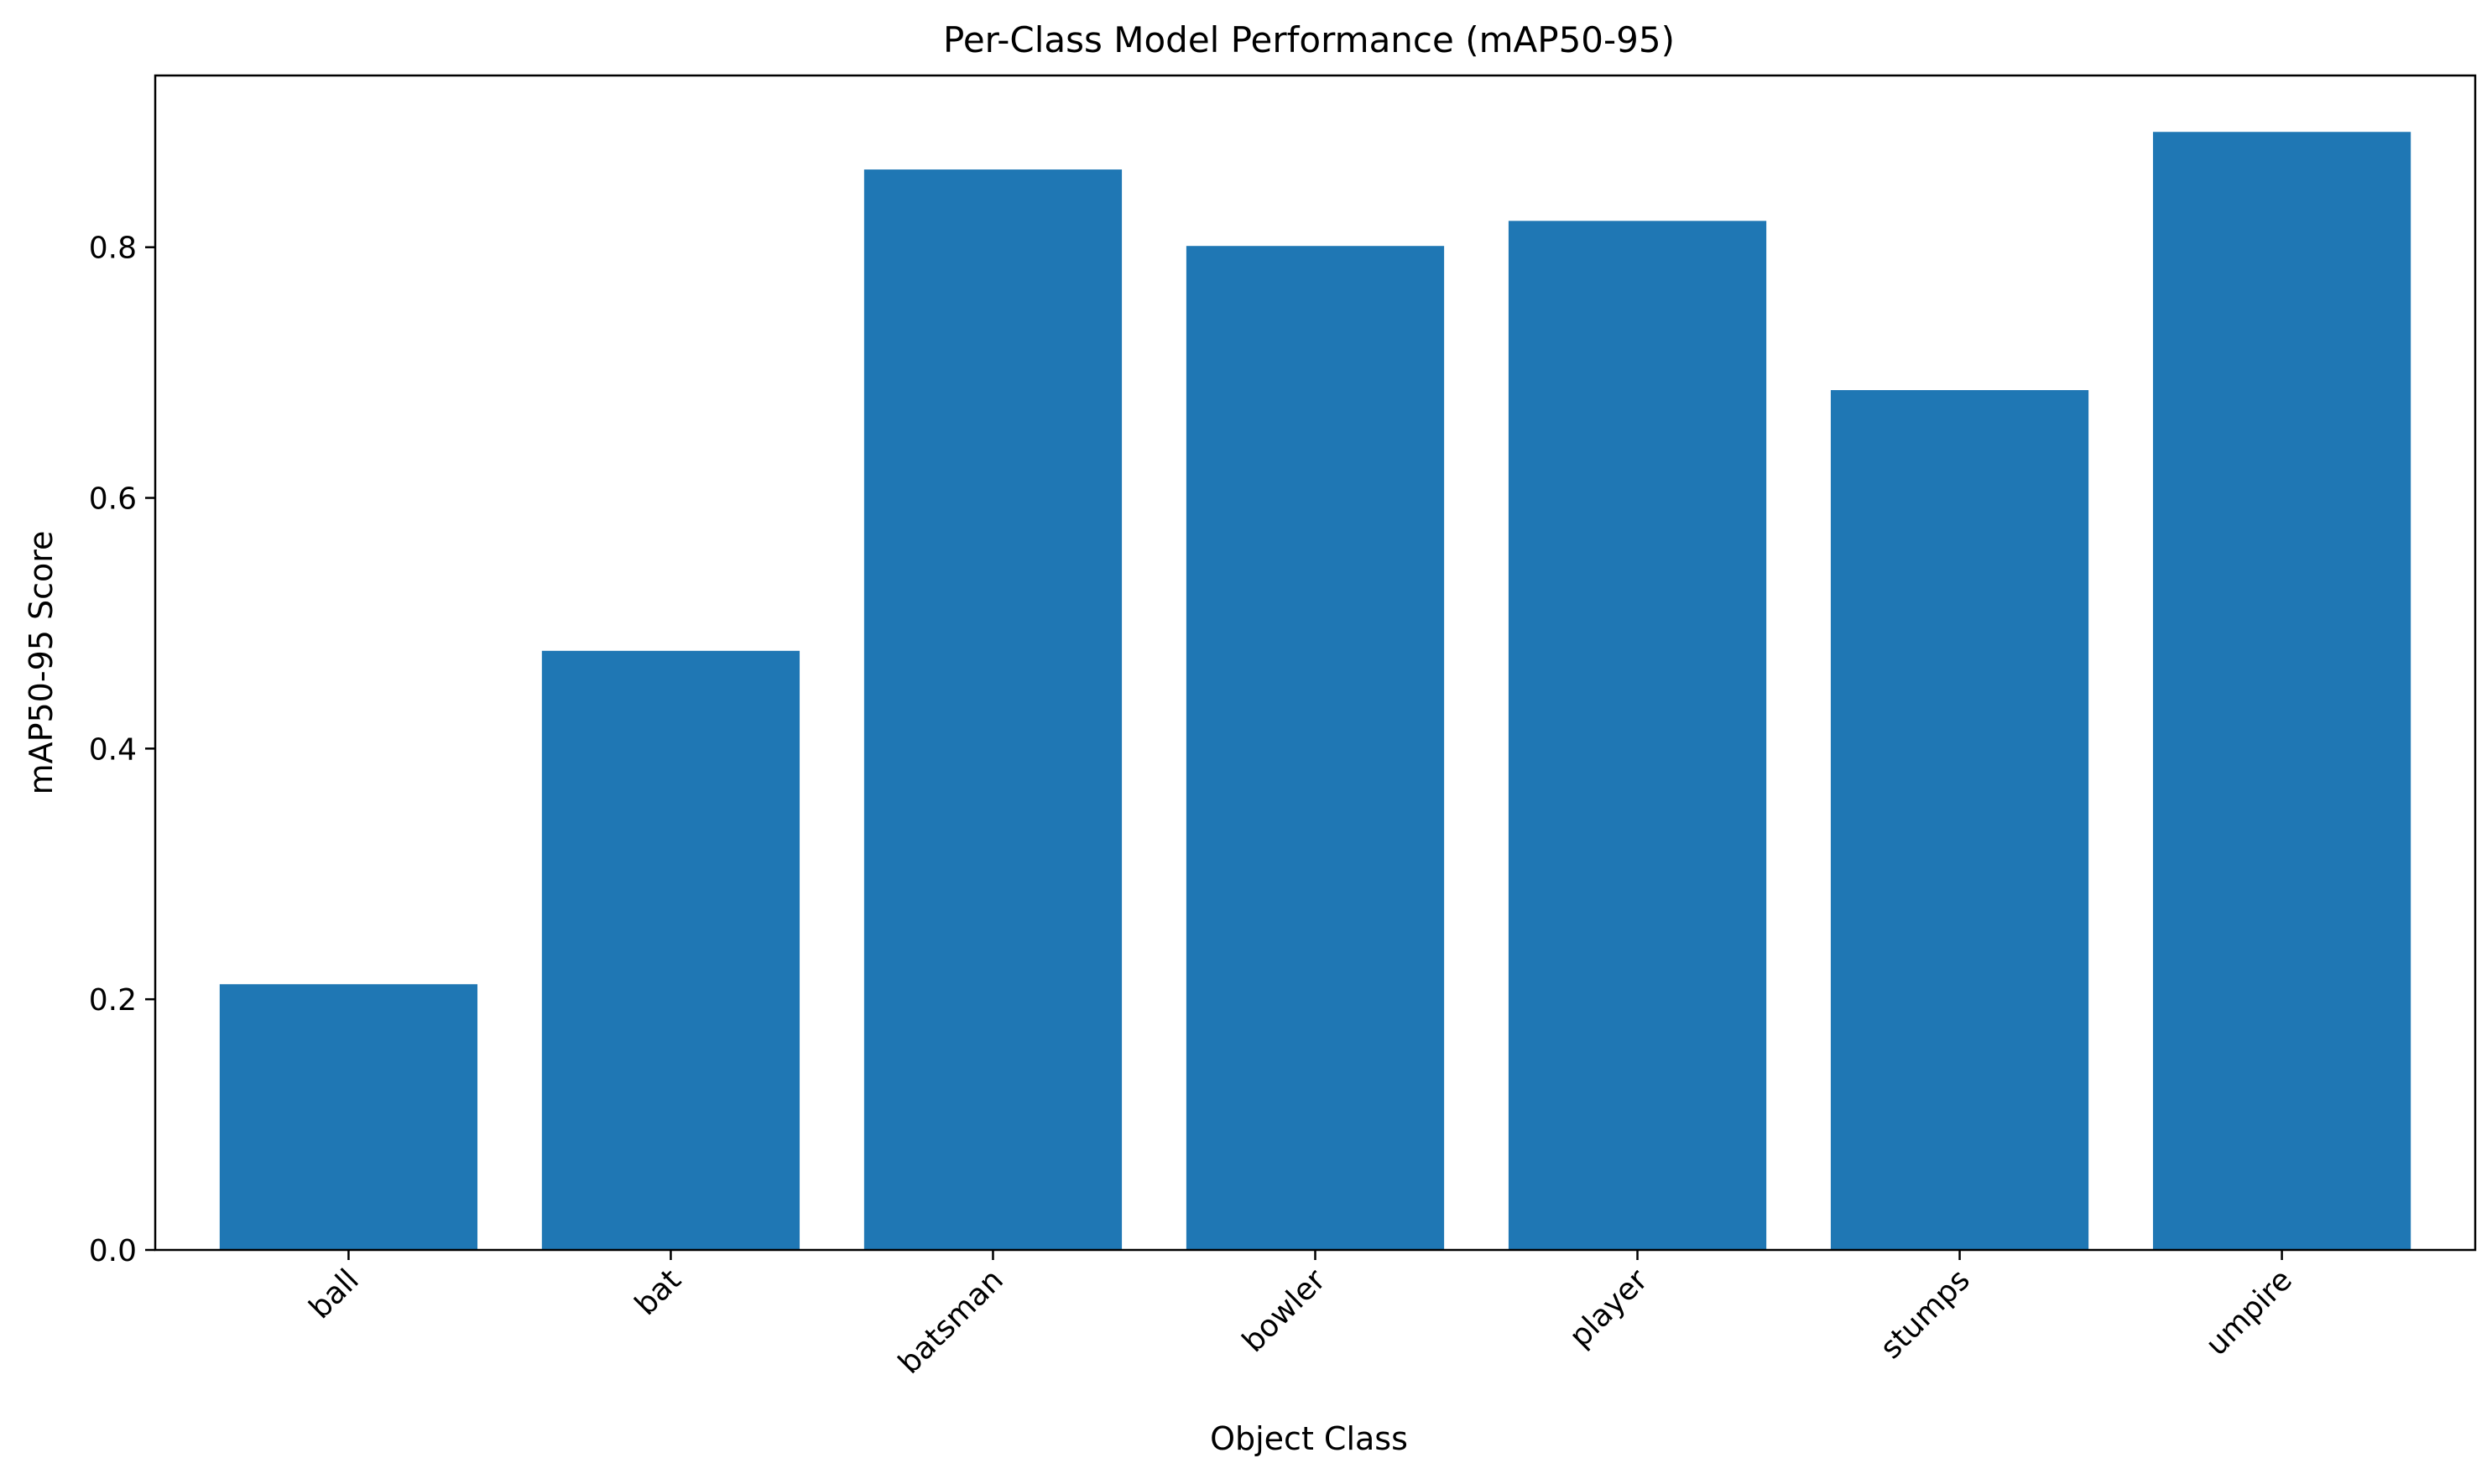 The width and height of the screenshot is (2492, 1484). What do you see at coordinates (113, 749) in the screenshot?
I see `y-tick-label: 0.4` at bounding box center [113, 749].